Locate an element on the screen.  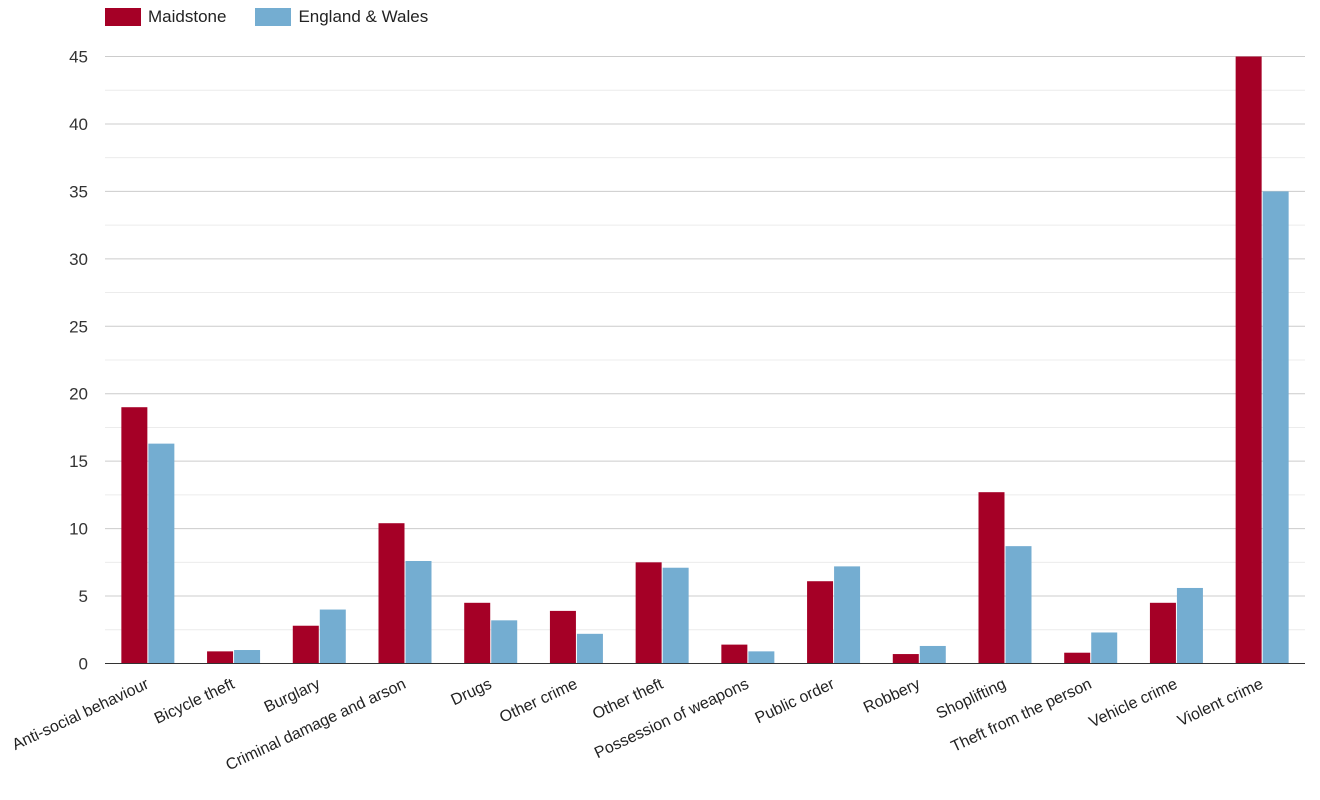
chart-legend: Maidstone England & Wales is located at coordinates (281, 17).